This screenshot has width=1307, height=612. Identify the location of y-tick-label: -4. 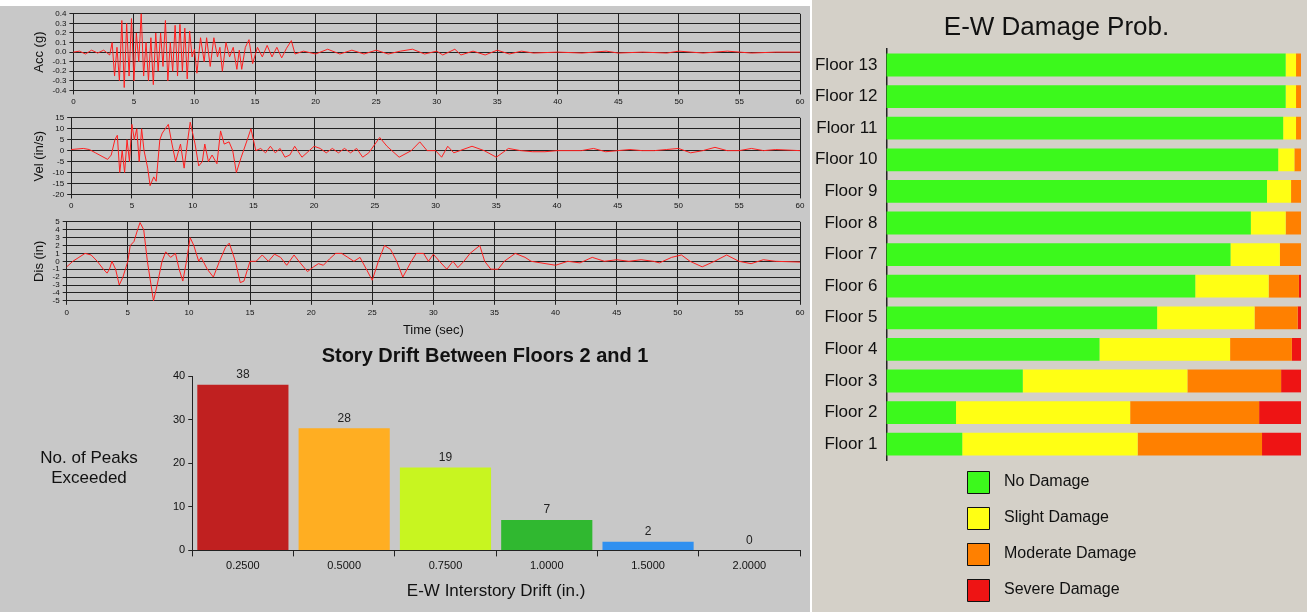
(56, 293).